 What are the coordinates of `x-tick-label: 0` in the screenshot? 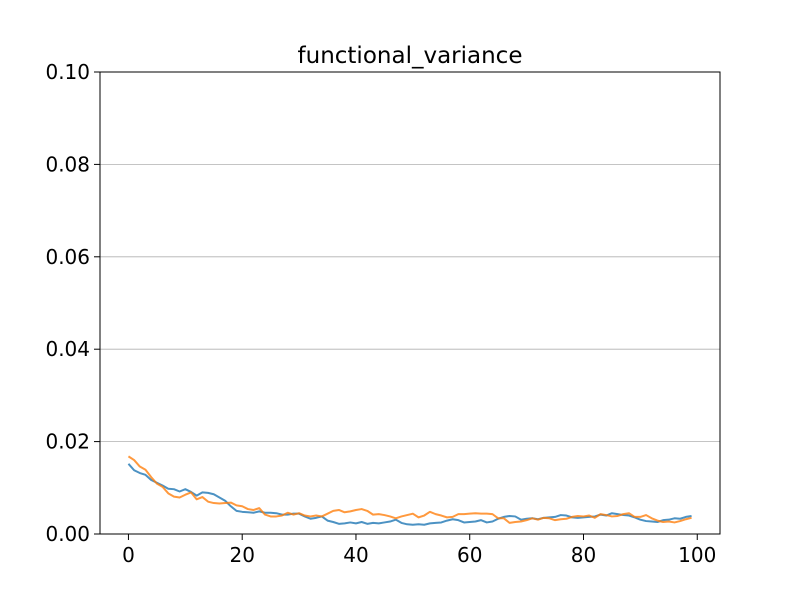 It's located at (128, 555).